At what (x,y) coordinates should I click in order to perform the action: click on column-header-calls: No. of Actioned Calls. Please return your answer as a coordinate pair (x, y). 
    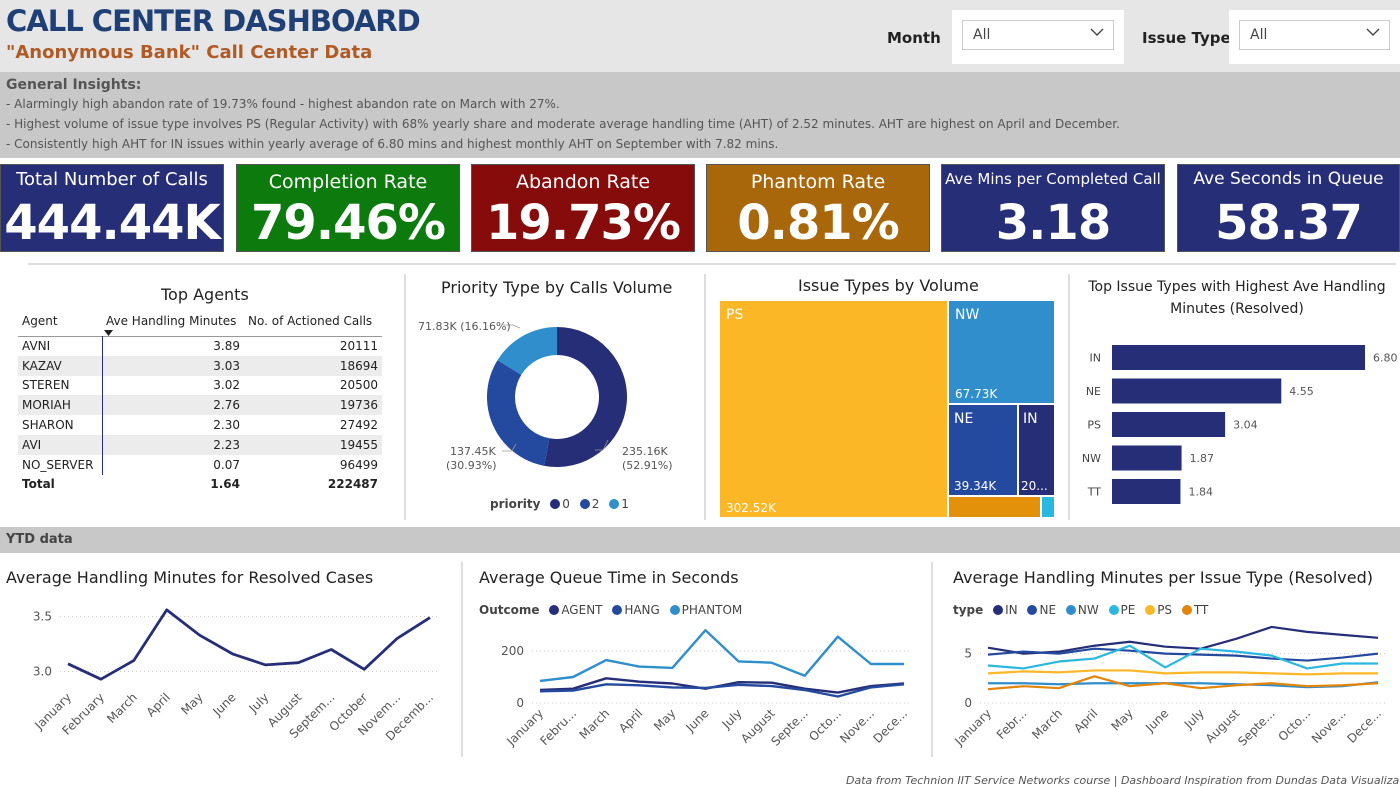
    Looking at the image, I should click on (310, 320).